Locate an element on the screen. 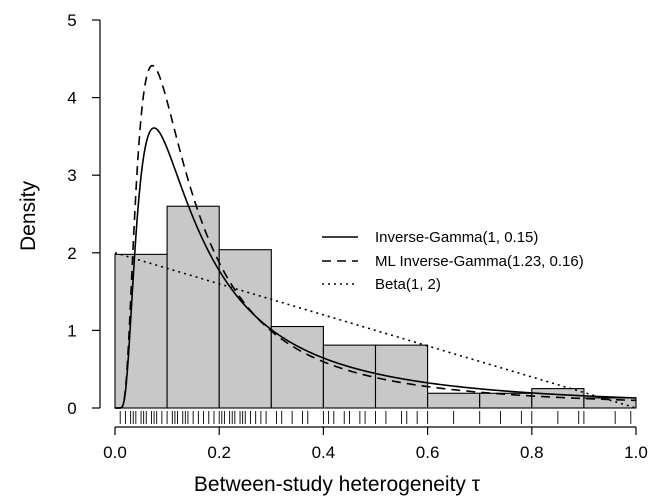 Image resolution: width=651 pixels, height=499 pixels. x-tick-label: 0.2 is located at coordinates (219, 452).